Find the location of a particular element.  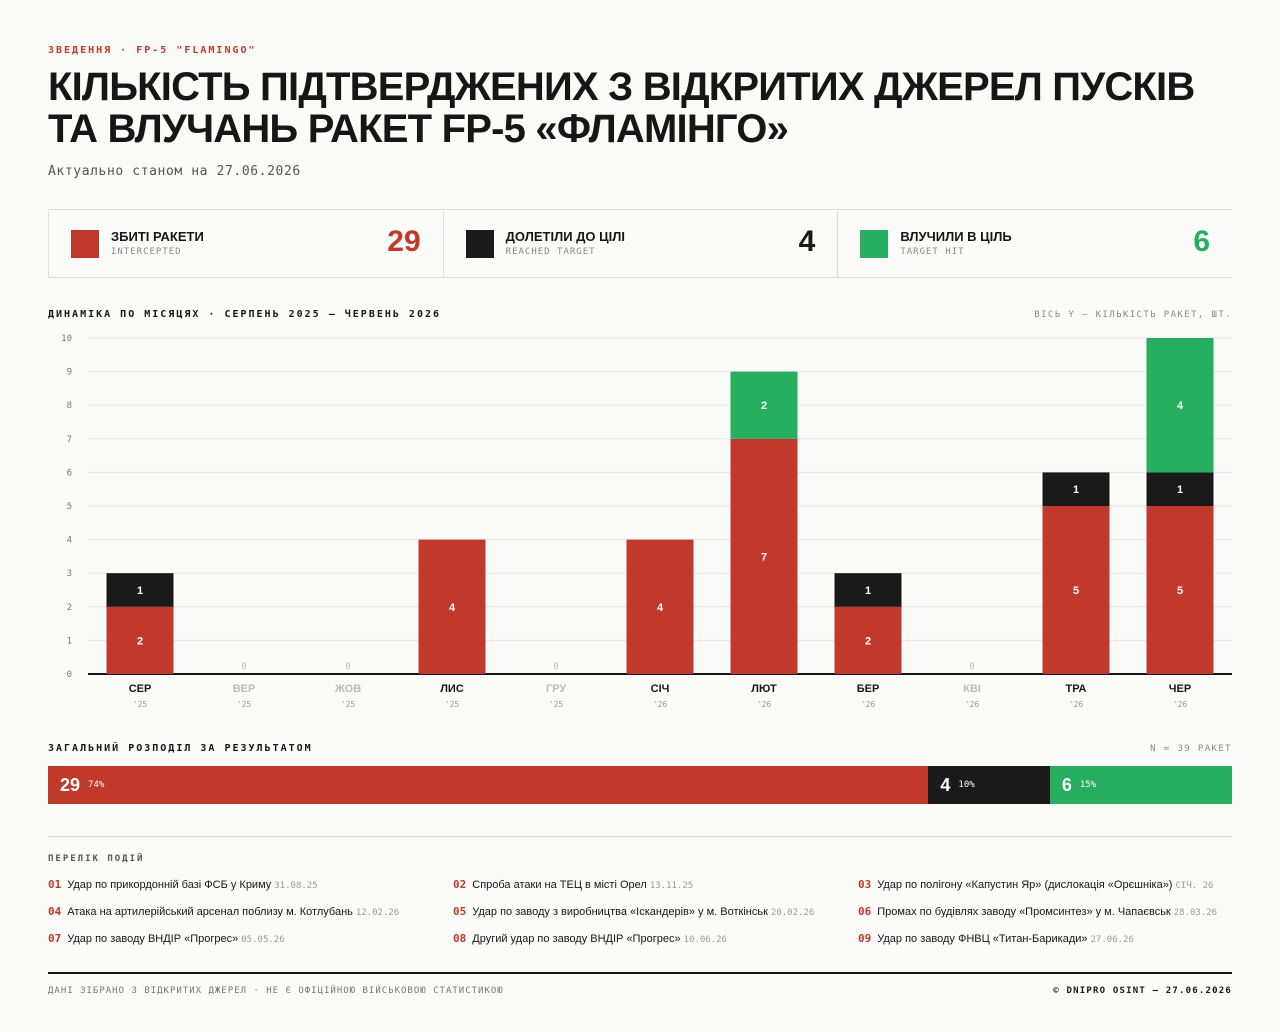

x-tick-label: ГРУ is located at coordinates (556, 689).